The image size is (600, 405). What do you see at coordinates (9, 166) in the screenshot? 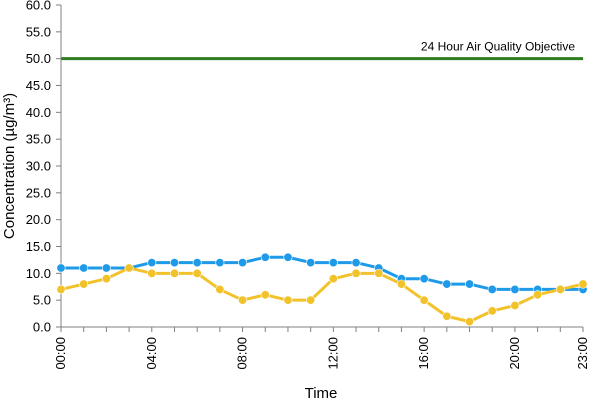
I see `y-axis-label: Concentration (µg/m³)` at bounding box center [9, 166].